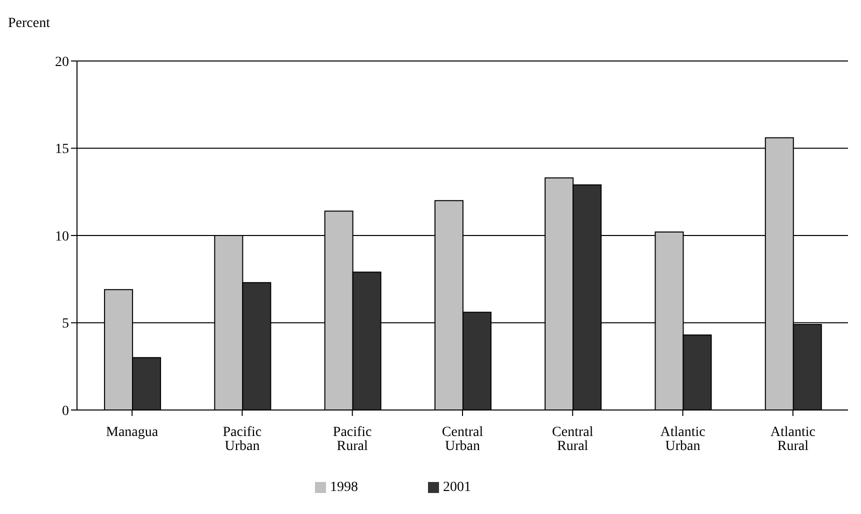 The width and height of the screenshot is (861, 514). I want to click on y-tick-label: 20, so click(62, 62).